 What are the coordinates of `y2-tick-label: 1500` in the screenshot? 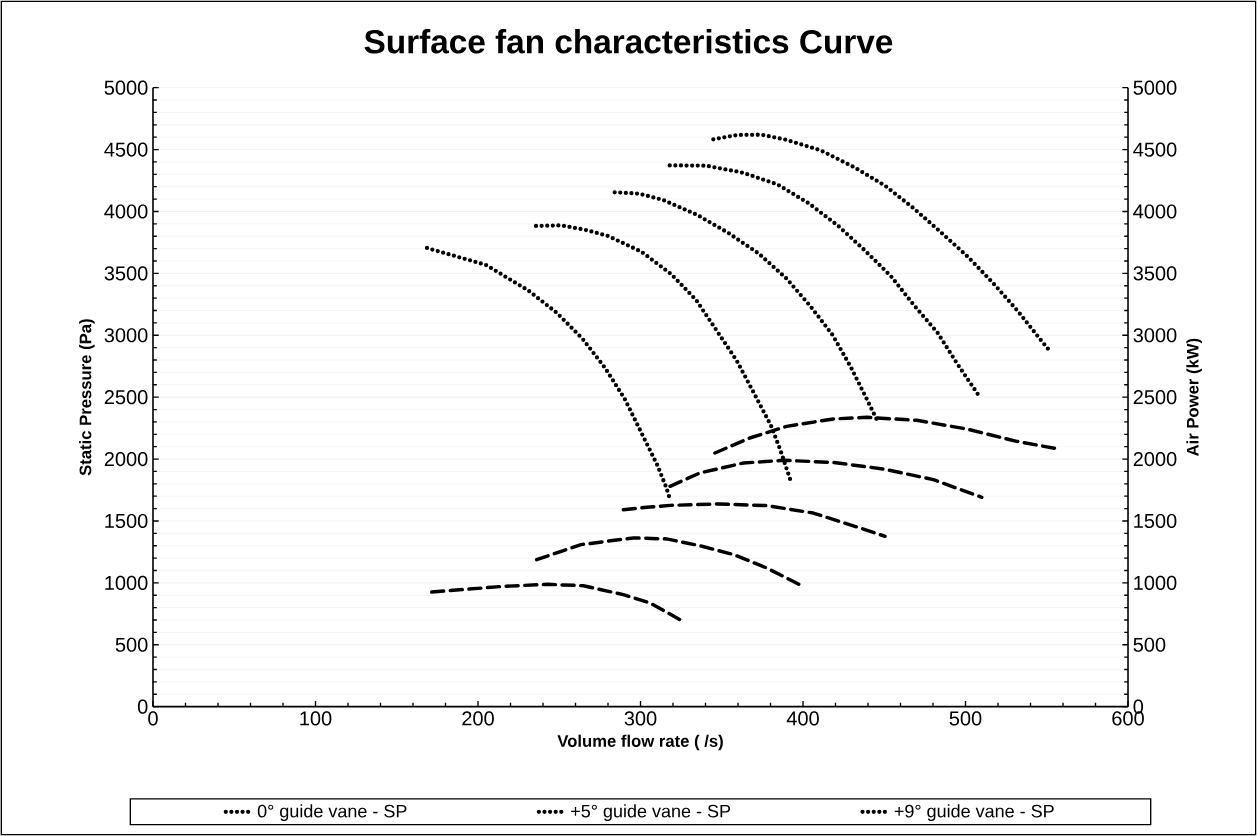 It's located at (1155, 521).